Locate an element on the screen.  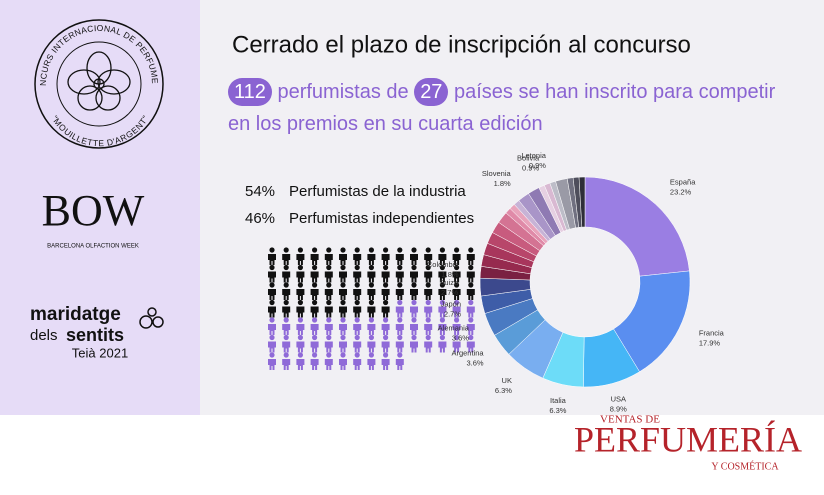
slice-value: 6.3% is located at coordinates (557, 410).